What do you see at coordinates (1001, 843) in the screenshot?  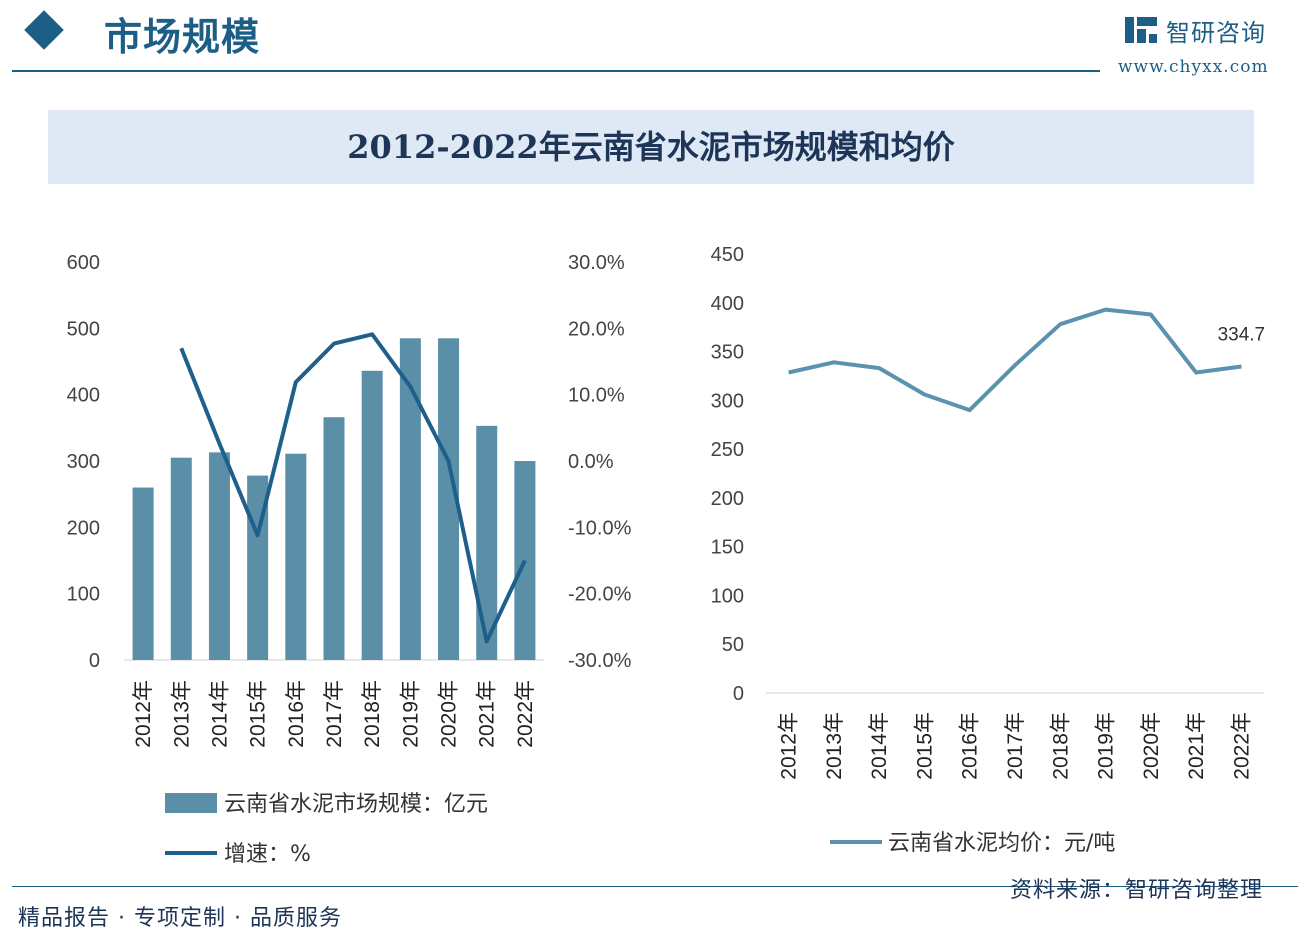 I see `legend-label: 云南省水泥均价：元/吨` at bounding box center [1001, 843].